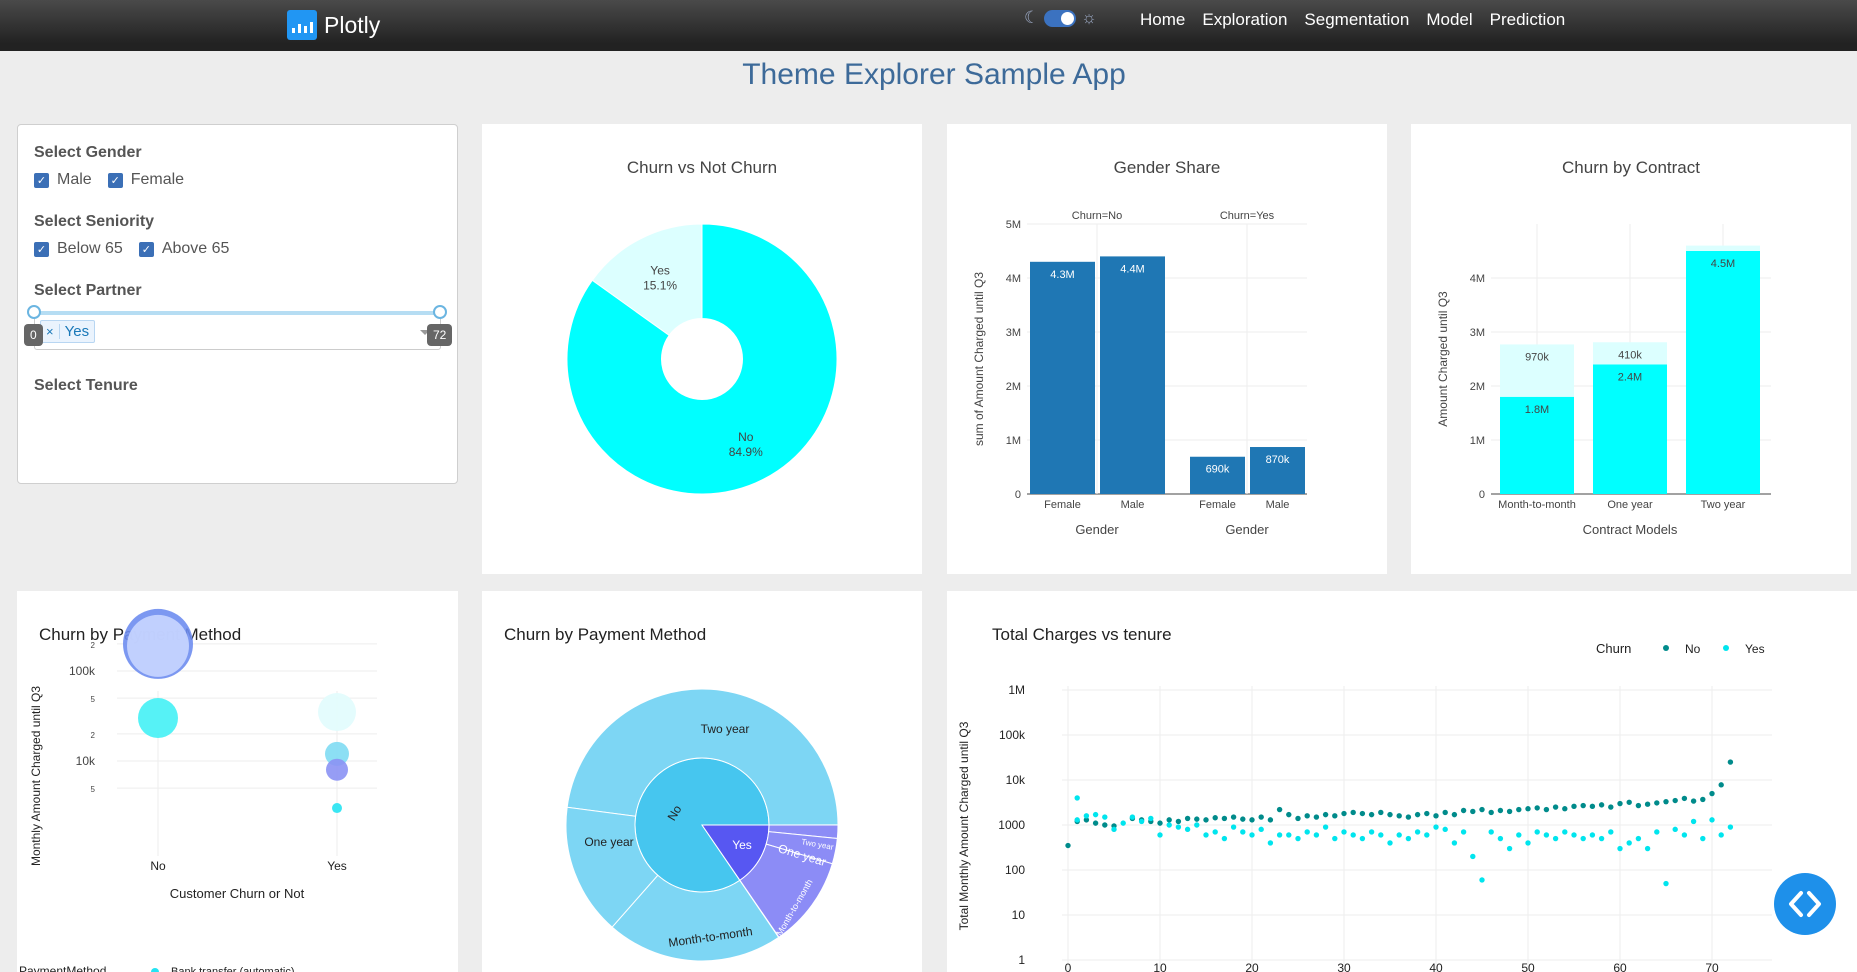 The image size is (1857, 972). I want to click on brand: Plotly, so click(333, 25).